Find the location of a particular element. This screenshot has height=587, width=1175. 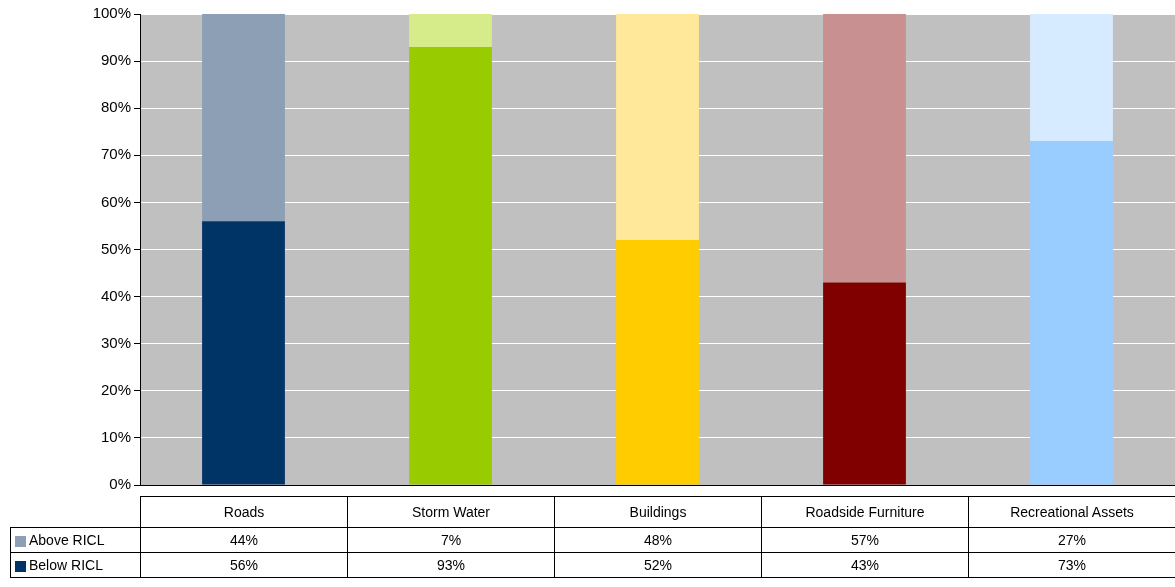

data-label: 27% is located at coordinates (1071, 540).